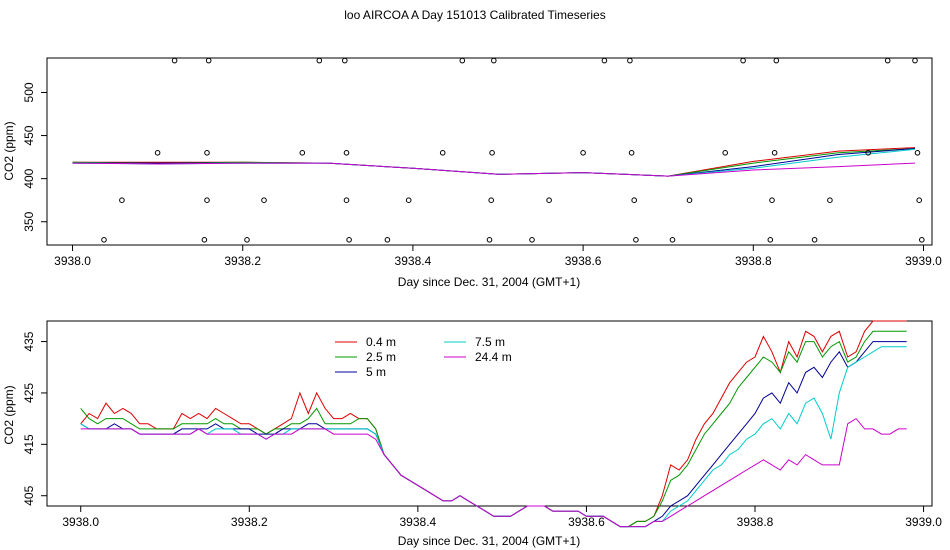  Describe the element at coordinates (490, 342) in the screenshot. I see `legend-label: 7.5 m` at that location.